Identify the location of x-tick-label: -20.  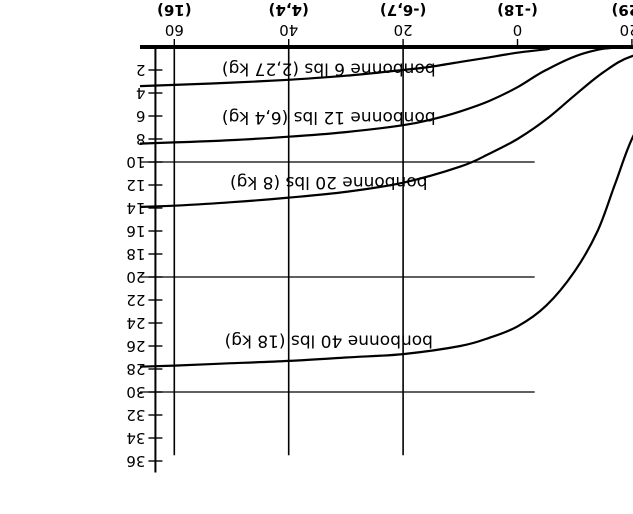
(626, 30).